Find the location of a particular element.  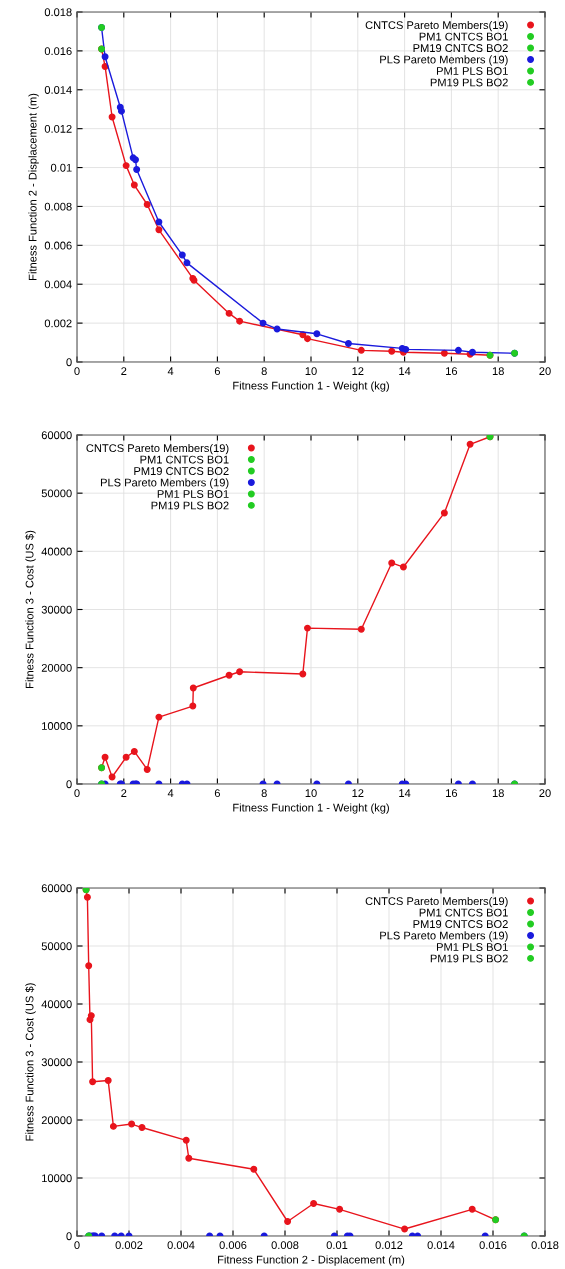

x-tick-label: 0.006 is located at coordinates (233, 1245).